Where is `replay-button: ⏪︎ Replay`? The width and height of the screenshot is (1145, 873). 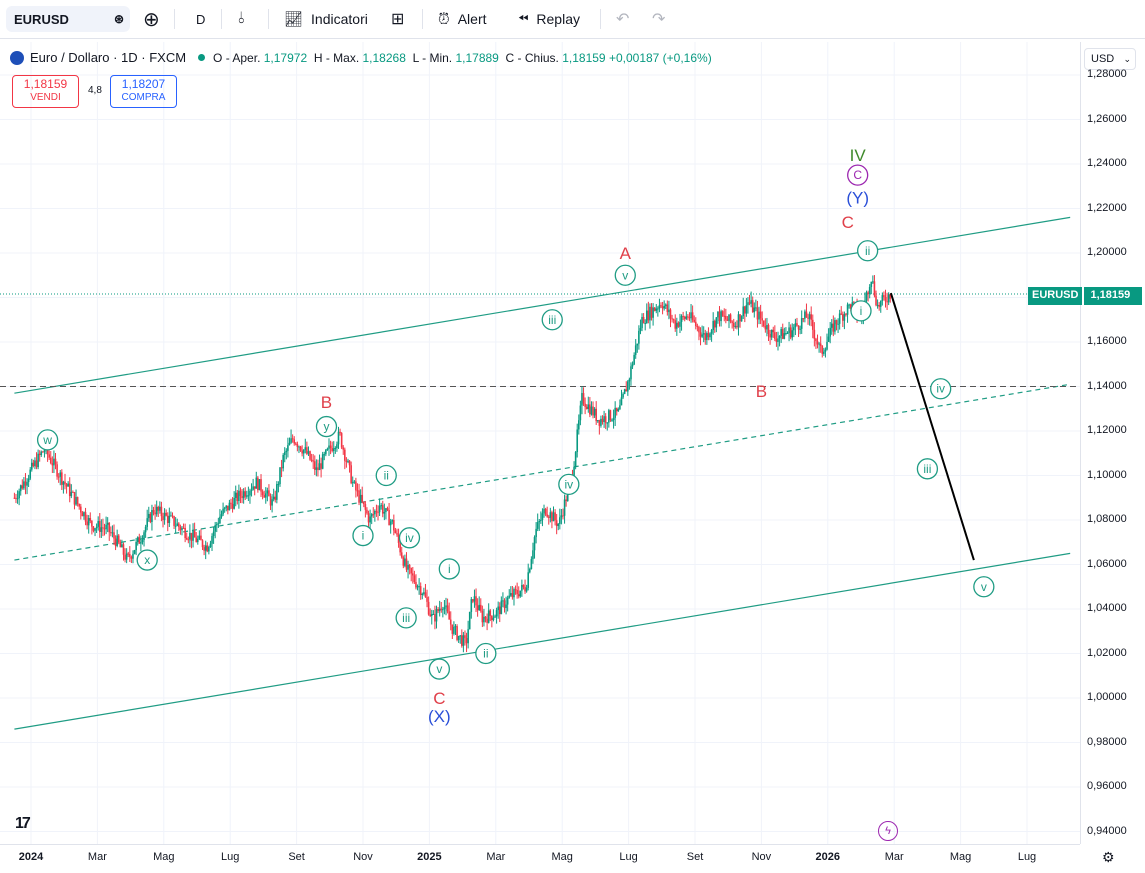
replay-button: ⏪︎ Replay is located at coordinates (549, 19).